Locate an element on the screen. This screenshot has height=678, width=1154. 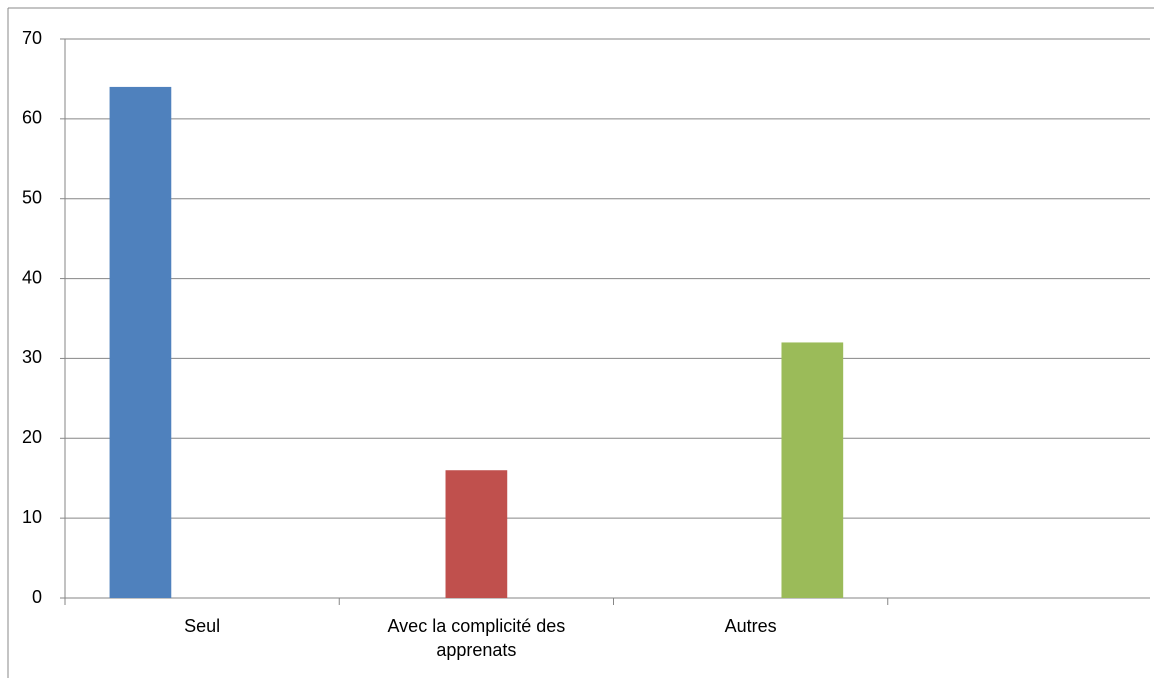
x-tick-label: Autres is located at coordinates (750, 626).